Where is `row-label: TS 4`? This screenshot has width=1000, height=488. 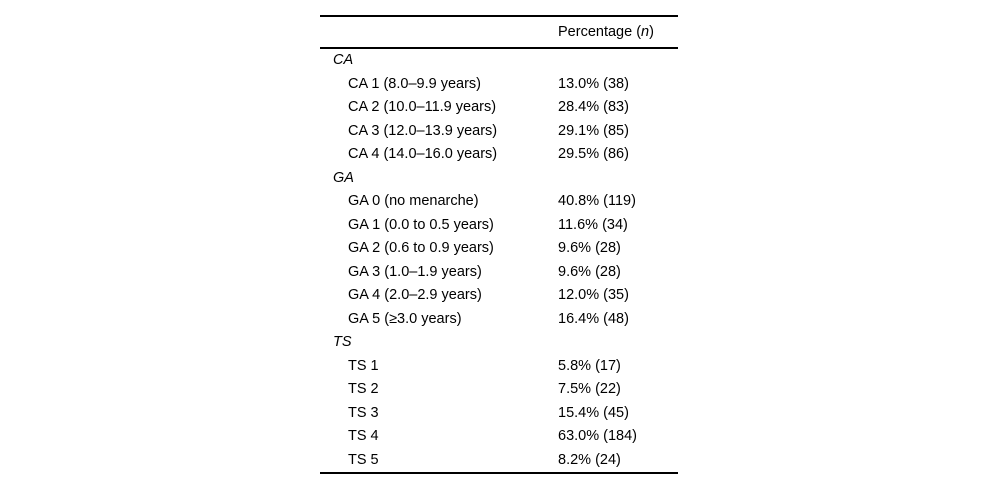
row-label: TS 4 is located at coordinates (363, 436).